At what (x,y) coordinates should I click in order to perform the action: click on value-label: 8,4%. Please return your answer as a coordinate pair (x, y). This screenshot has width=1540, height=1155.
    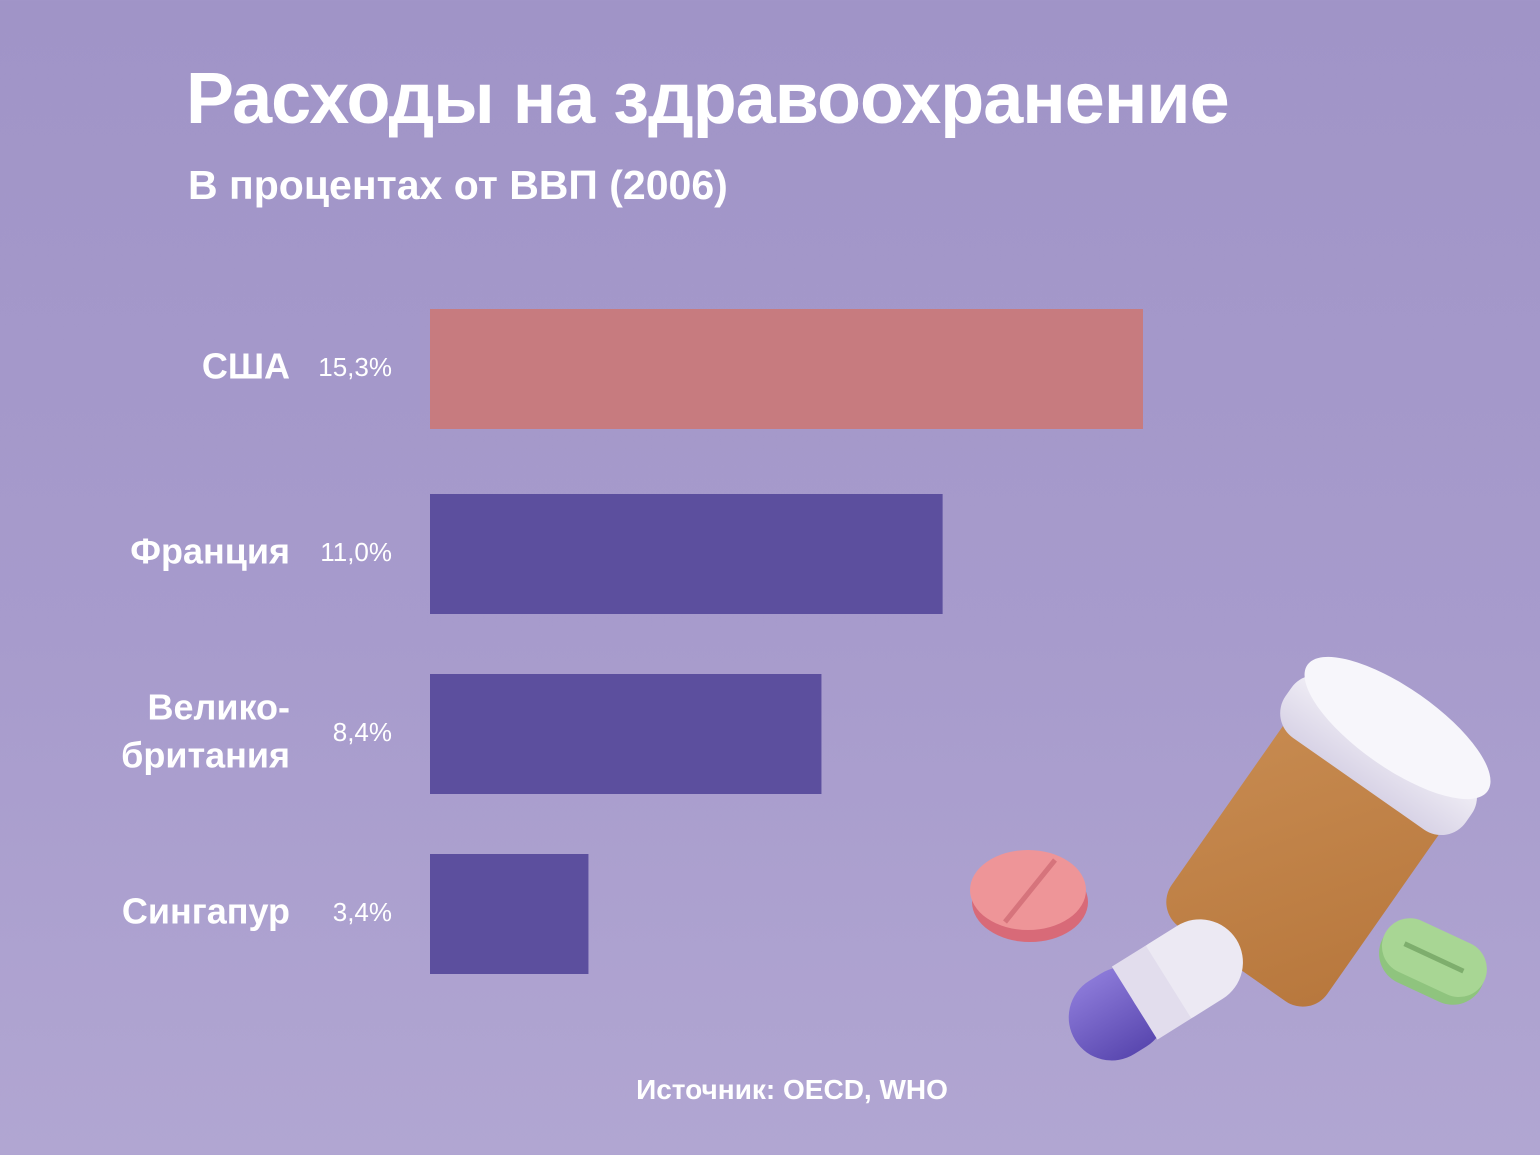
    Looking at the image, I should click on (362, 732).